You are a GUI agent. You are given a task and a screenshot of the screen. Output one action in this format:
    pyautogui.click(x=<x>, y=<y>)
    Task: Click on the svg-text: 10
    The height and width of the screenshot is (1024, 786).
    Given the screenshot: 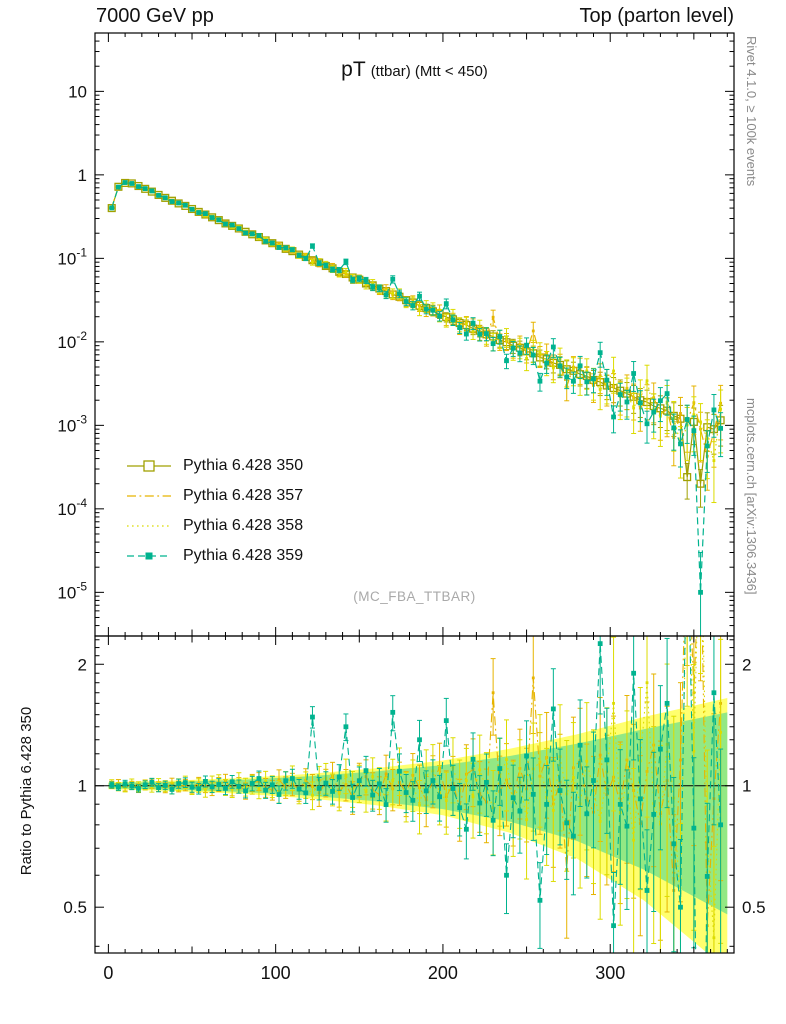 What is the action you would take?
    pyautogui.click(x=77, y=91)
    